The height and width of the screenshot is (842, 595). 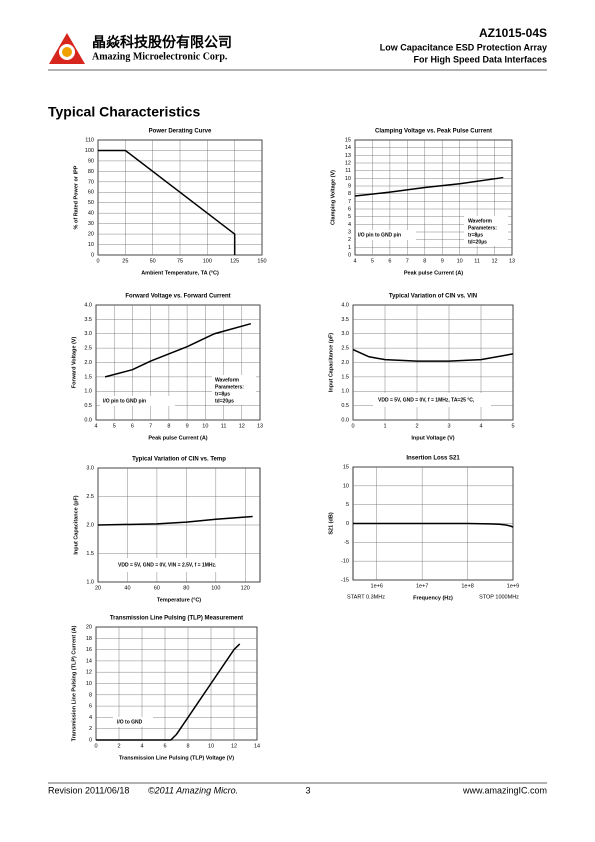 I want to click on x-tick-label: 7, so click(x=150, y=426).